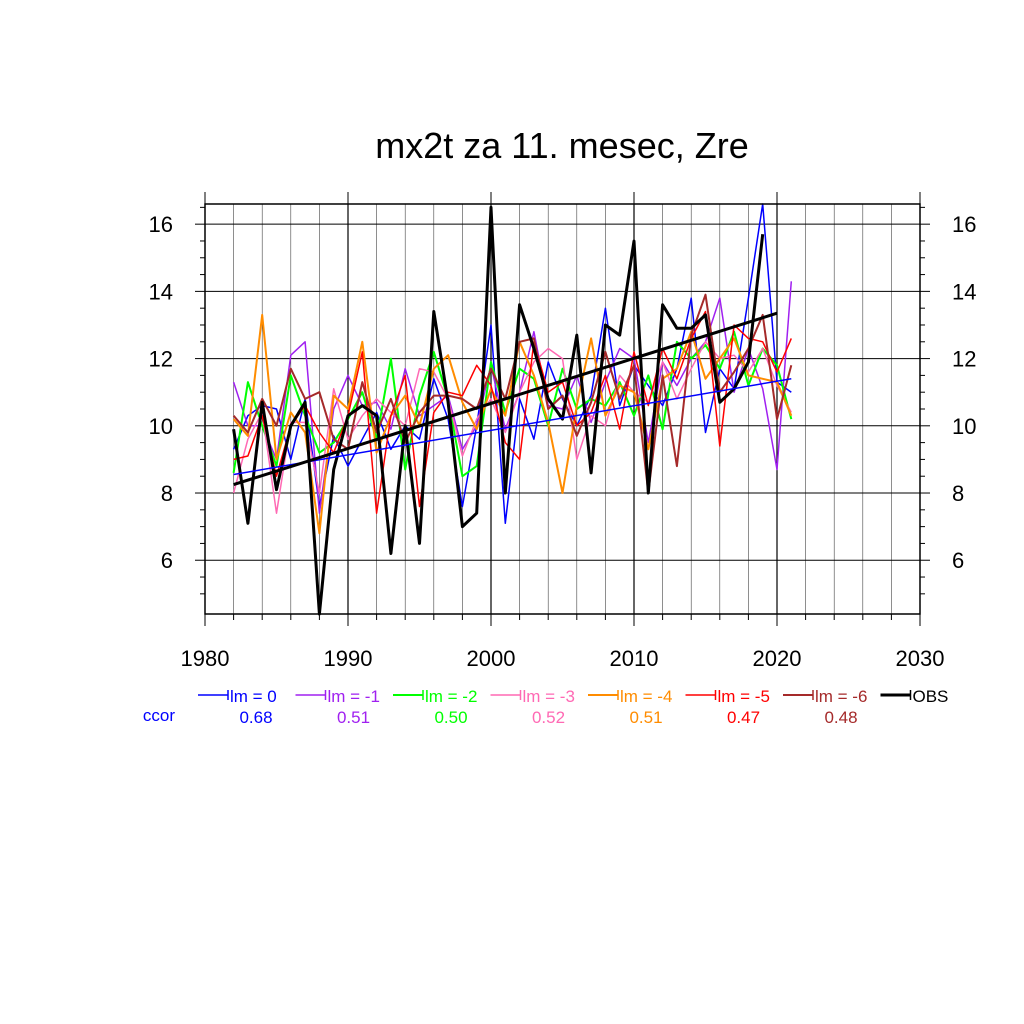 Image resolution: width=1024 pixels, height=1024 pixels. Describe the element at coordinates (348, 658) in the screenshot. I see `x-tick-label: 1990` at that location.